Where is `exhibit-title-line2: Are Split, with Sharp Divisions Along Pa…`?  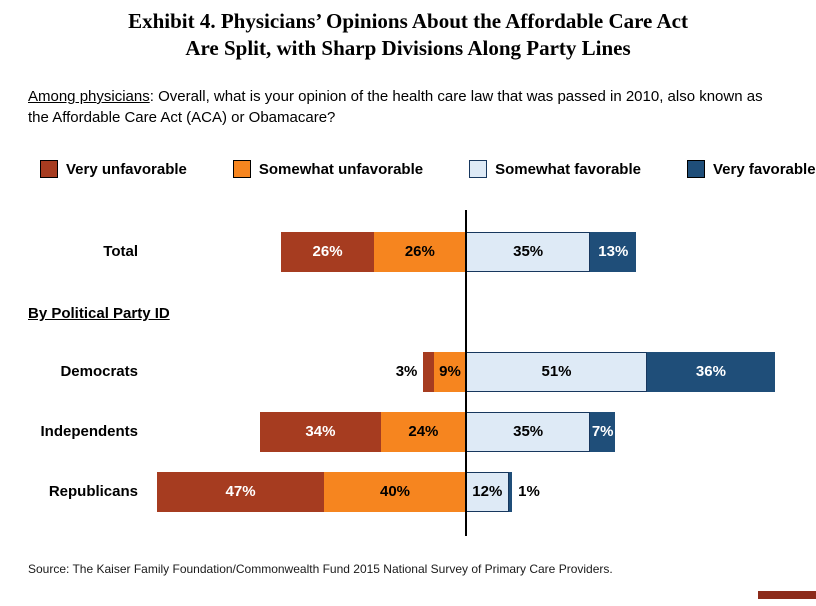
exhibit-title-line2: Are Split, with Sharp Divisions Along Pa… is located at coordinates (408, 48).